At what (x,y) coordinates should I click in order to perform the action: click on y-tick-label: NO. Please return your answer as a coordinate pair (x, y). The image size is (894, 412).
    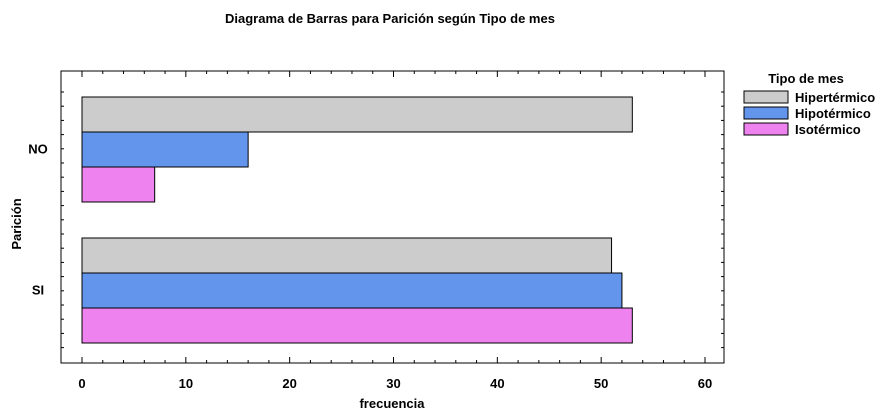
    Looking at the image, I should click on (38, 149).